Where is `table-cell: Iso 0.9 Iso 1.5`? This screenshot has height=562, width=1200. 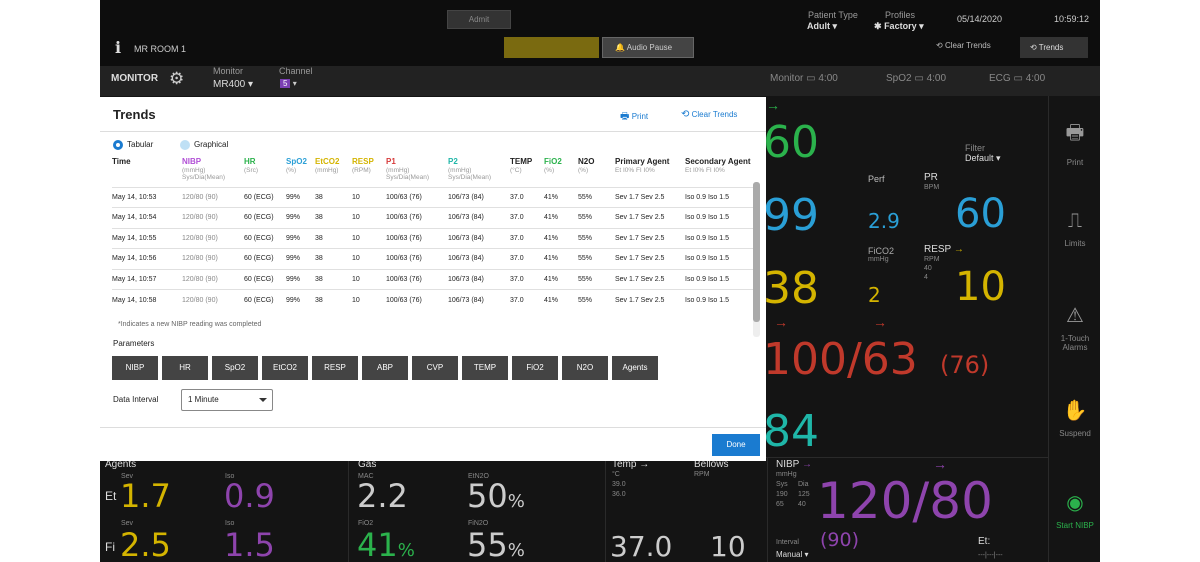
table-cell: Iso 0.9 Iso 1.5 is located at coordinates (721, 299).